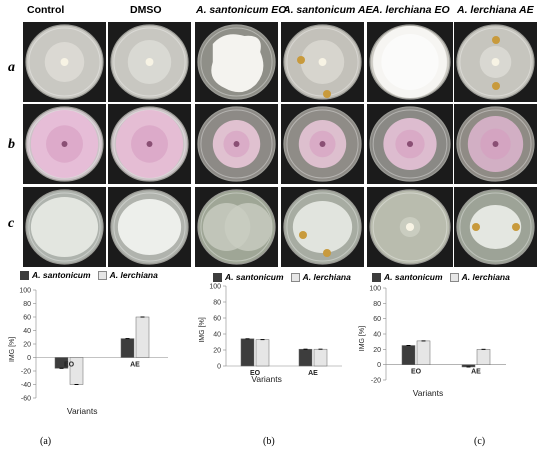  I want to click on column-header-dmso: DMSO, so click(146, 10).